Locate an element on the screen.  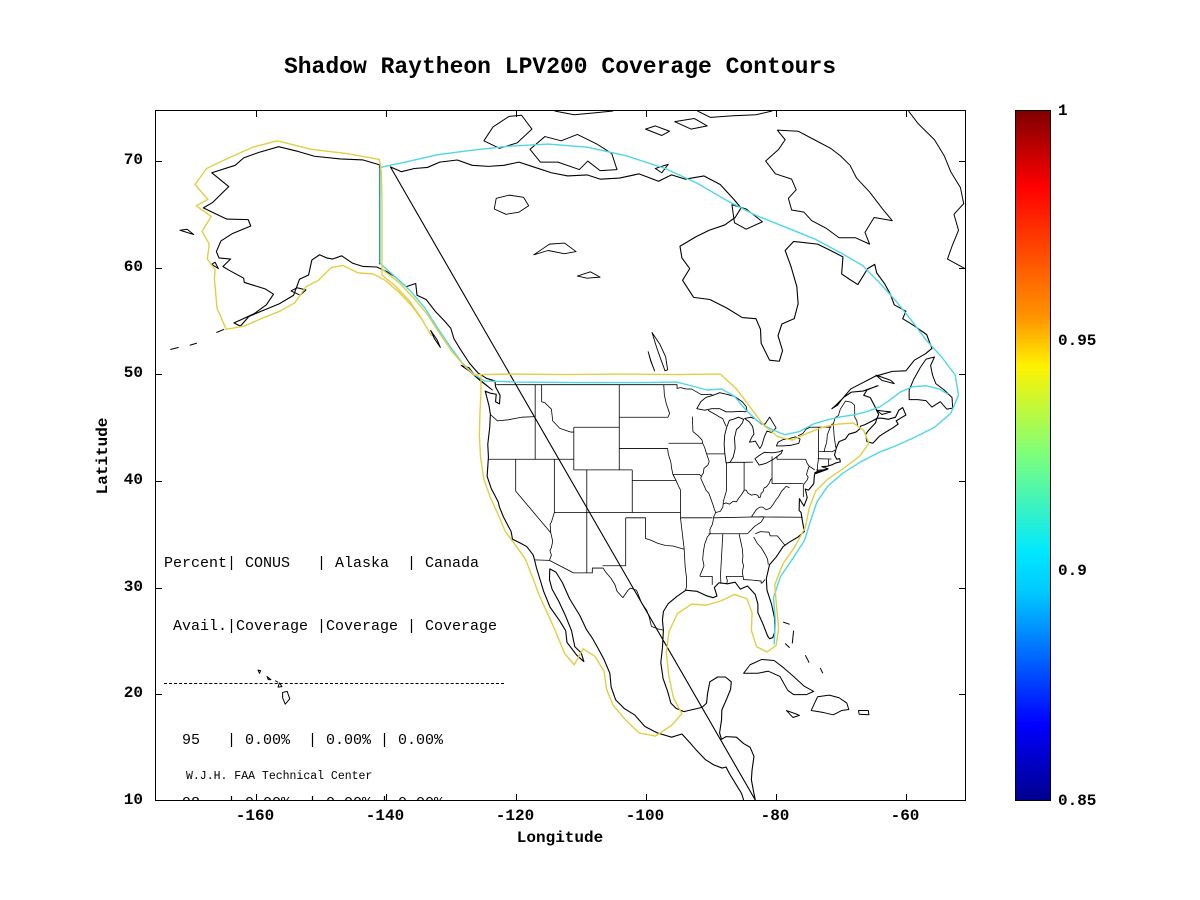
arctic-islands-path is located at coordinates (688, 177).